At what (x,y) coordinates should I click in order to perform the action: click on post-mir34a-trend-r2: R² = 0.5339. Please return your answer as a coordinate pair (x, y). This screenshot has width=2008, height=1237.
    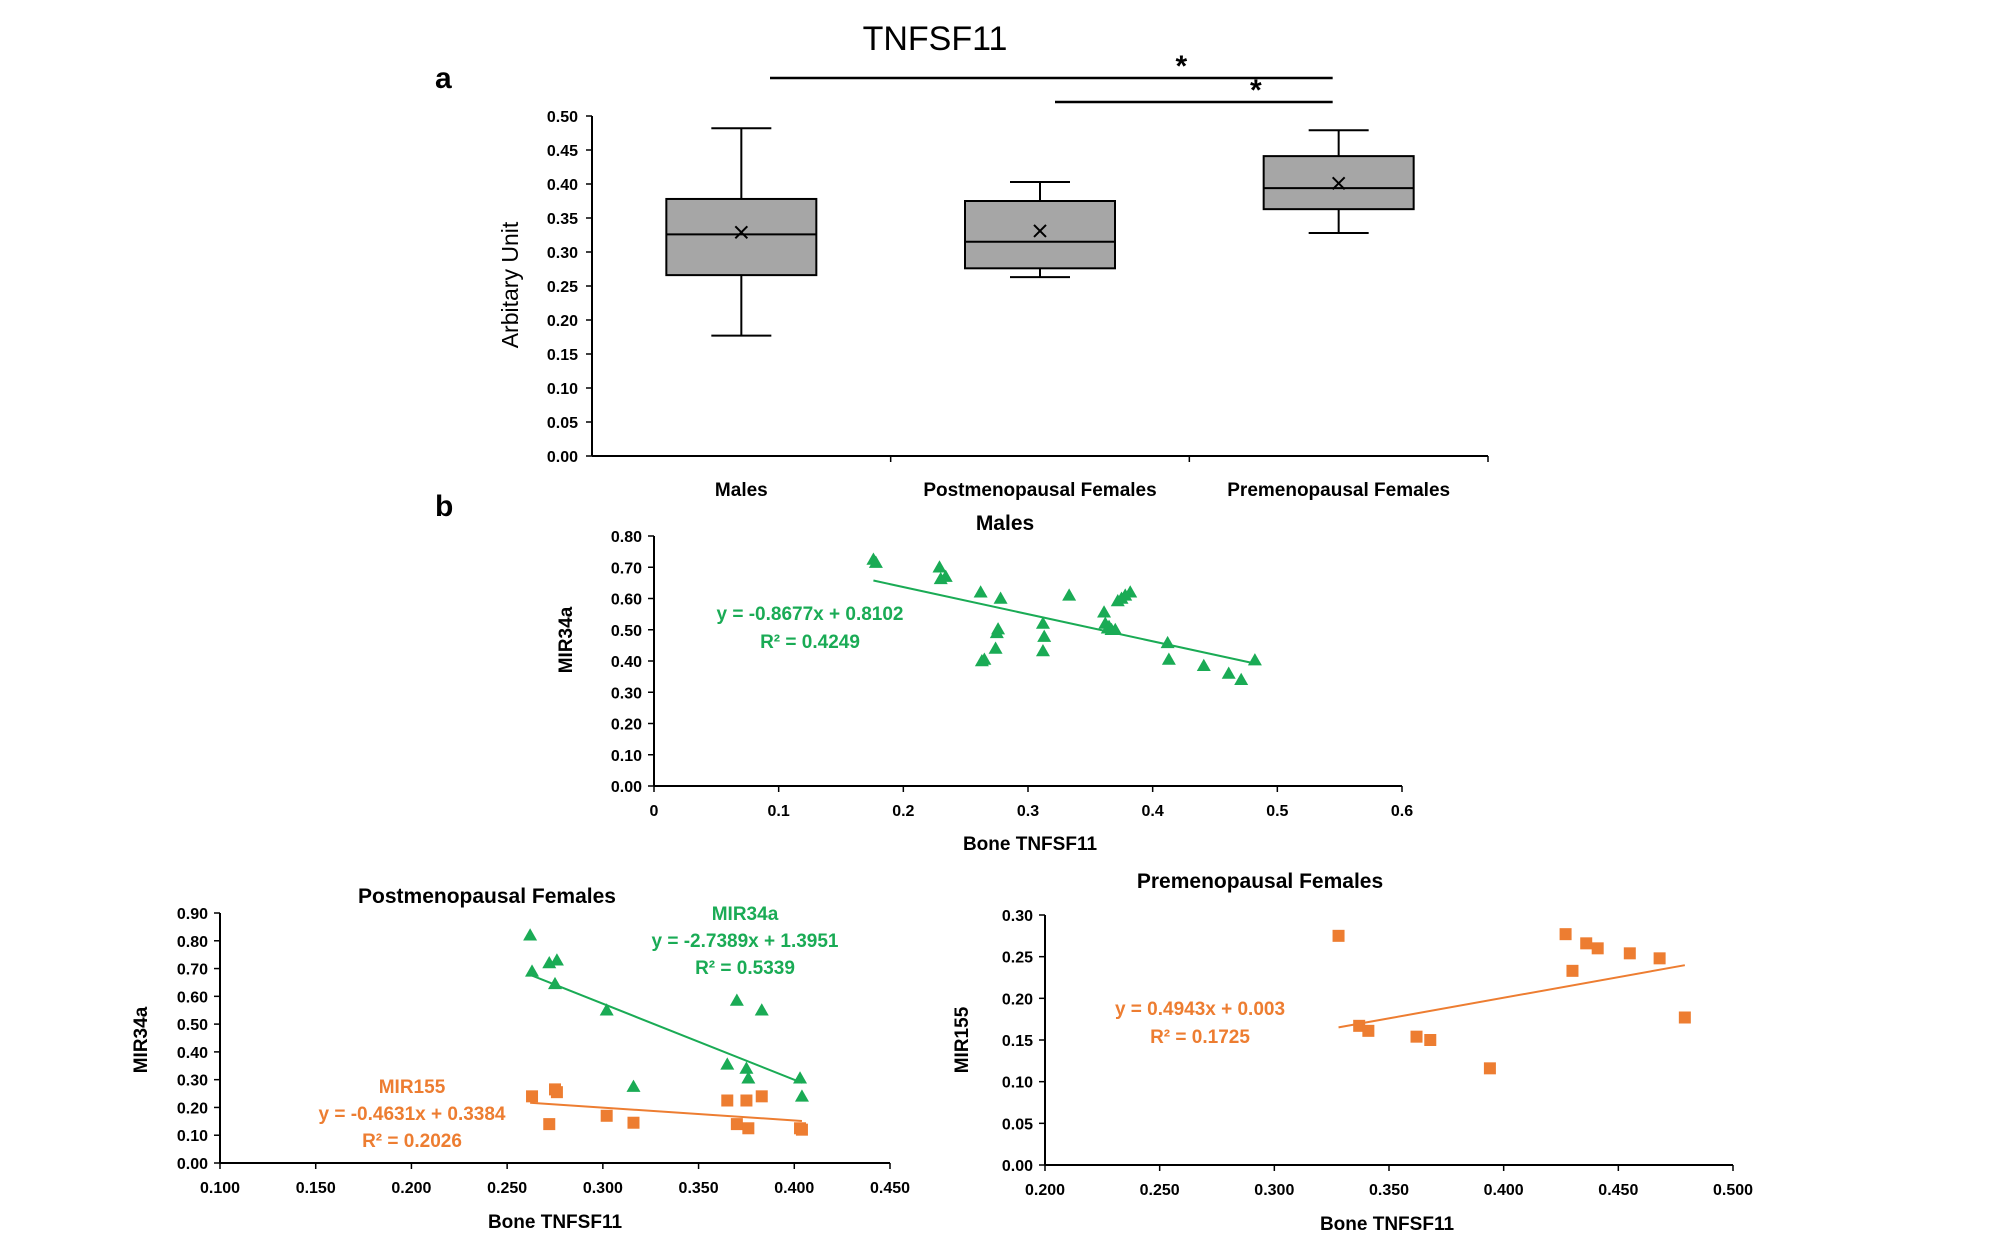
    Looking at the image, I should click on (745, 968).